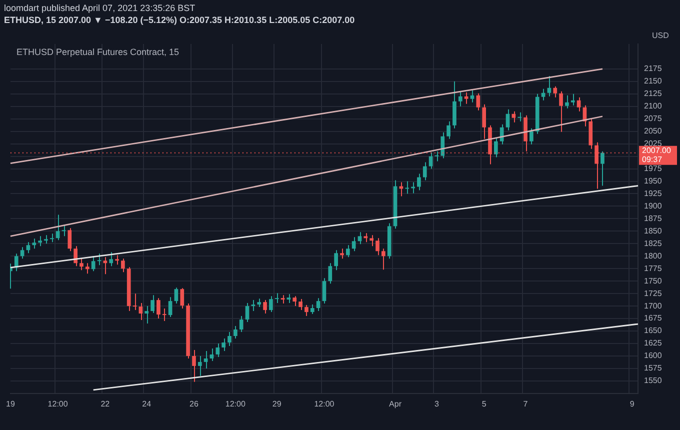 The width and height of the screenshot is (680, 430). I want to click on ref-line-label: 2007.00, so click(657, 151).